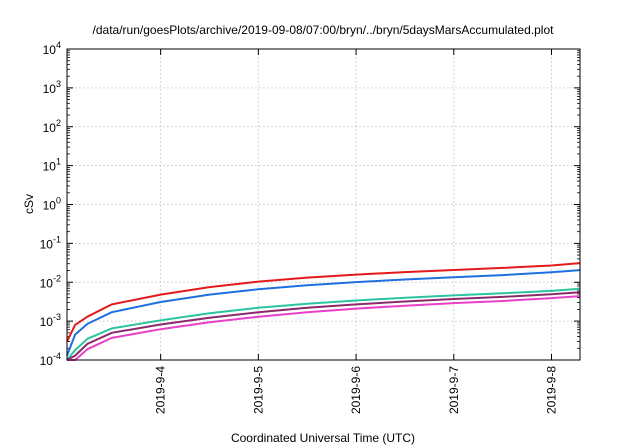 The width and height of the screenshot is (640, 448). Describe the element at coordinates (50, 359) in the screenshot. I see `y-tick-label: 10⁻⁴` at that location.